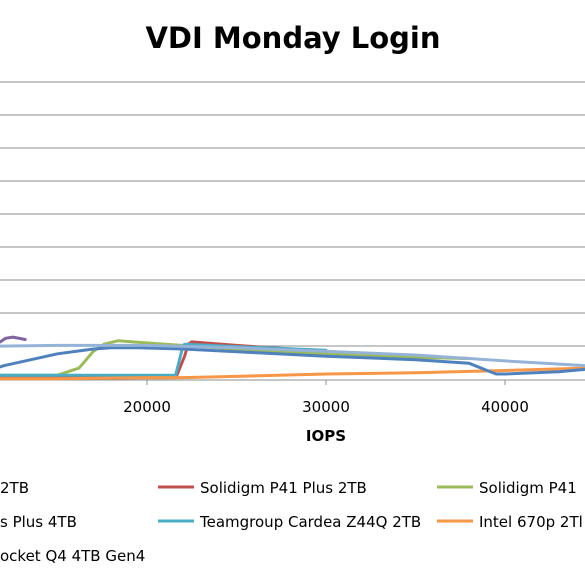 The image size is (585, 585). What do you see at coordinates (283, 488) in the screenshot?
I see `legend-label-0: Solidigm P41 Plus 2TB` at bounding box center [283, 488].